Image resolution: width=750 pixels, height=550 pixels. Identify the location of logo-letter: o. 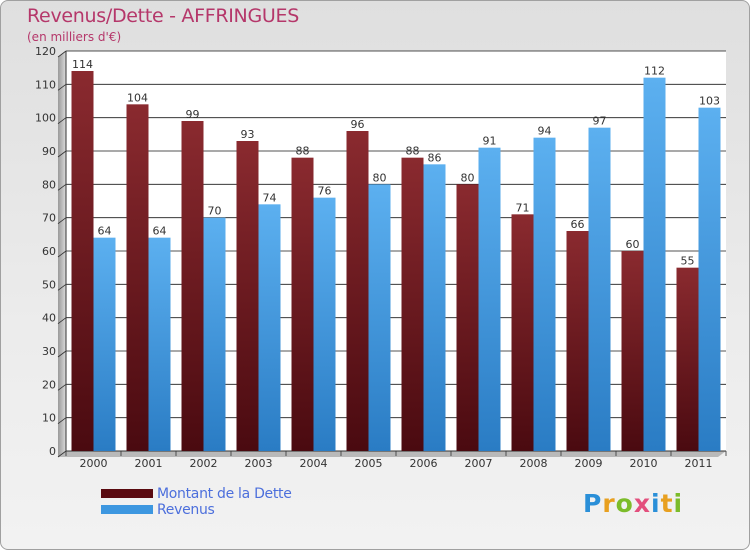
(624, 503).